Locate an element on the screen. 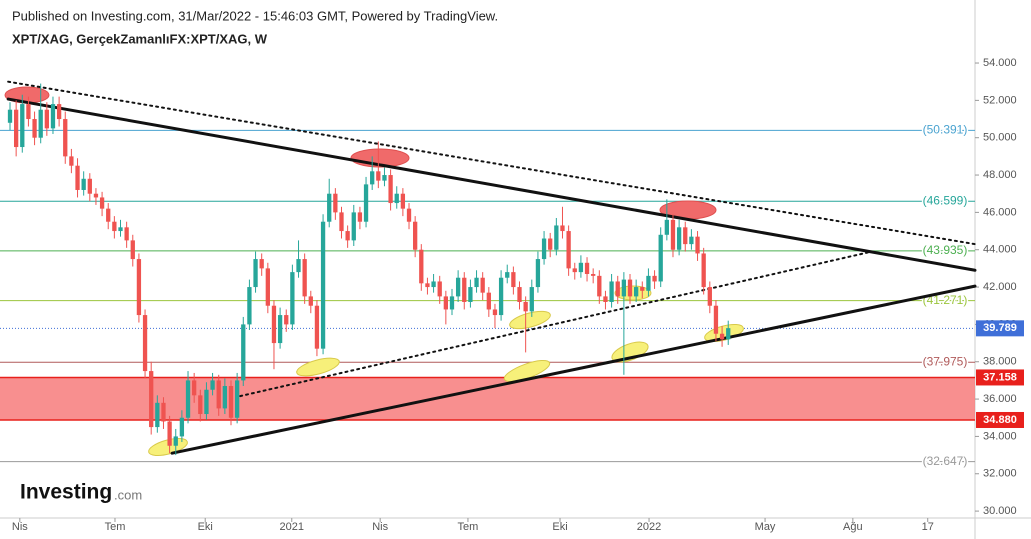 The height and width of the screenshot is (539, 1031). y-tick-label: 34.000 is located at coordinates (1000, 436).